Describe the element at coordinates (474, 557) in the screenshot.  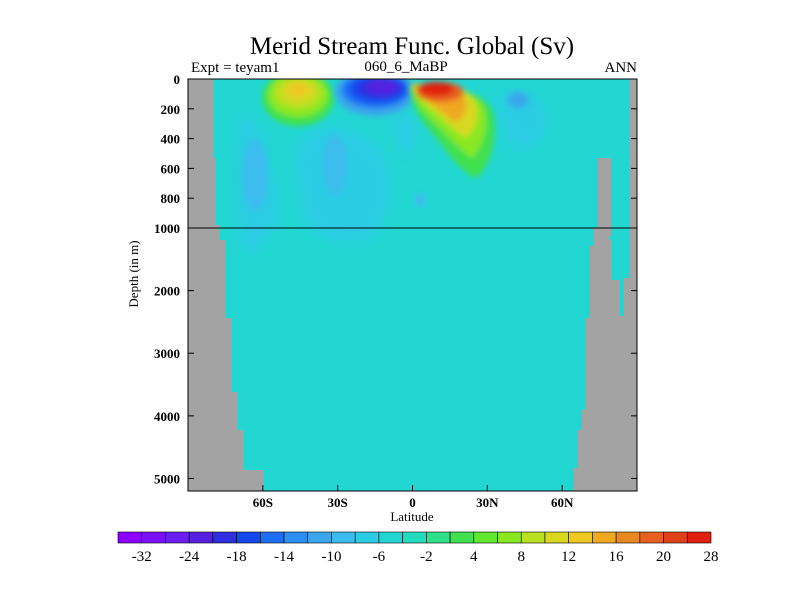
I see `colorbar-label-7: 4` at that location.